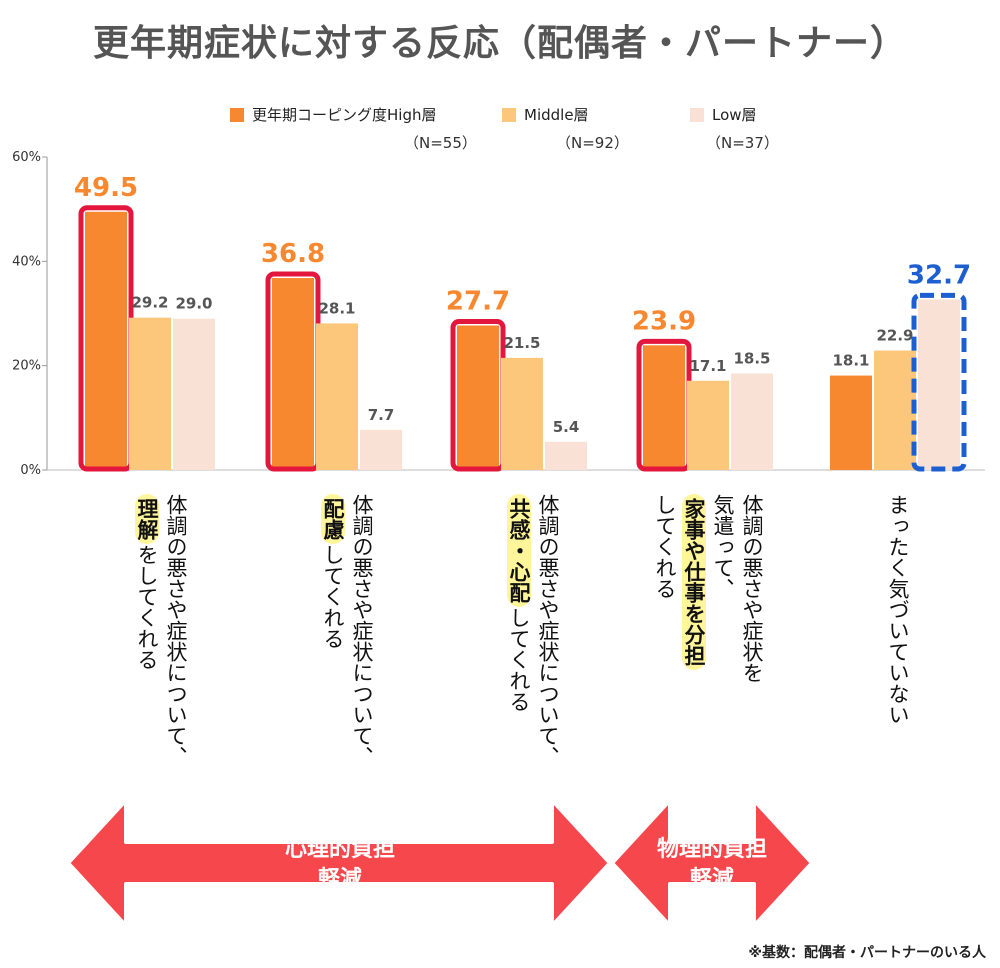 The width and height of the screenshot is (1000, 968). I want to click on highlighted-text: 配慮, so click(333, 519).